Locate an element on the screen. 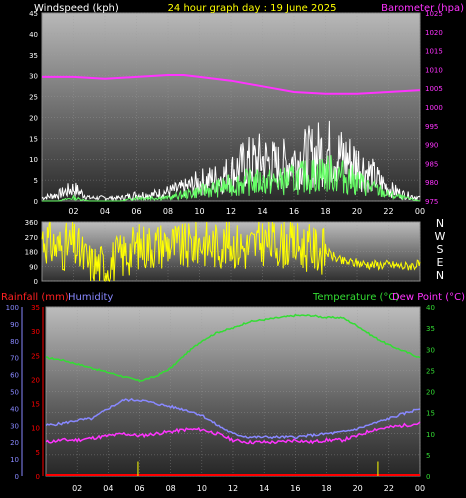 This screenshot has height=498, width=466. rainfall-tick-label: 30 is located at coordinates (35, 332).